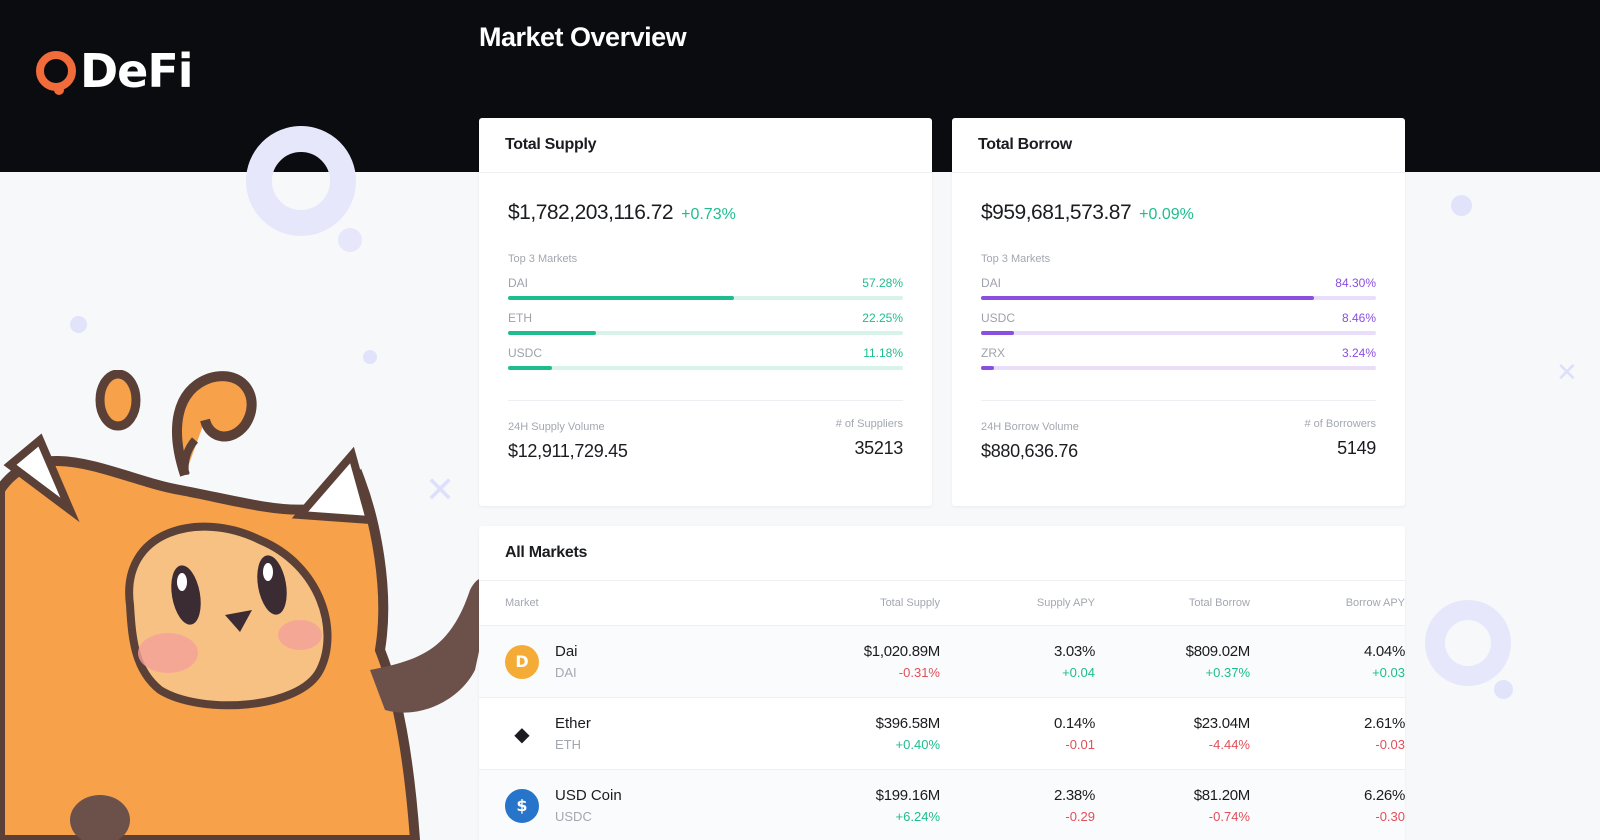 The height and width of the screenshot is (840, 1600). What do you see at coordinates (1016, 259) in the screenshot?
I see `top-markets-label: Top 3 Markets` at bounding box center [1016, 259].